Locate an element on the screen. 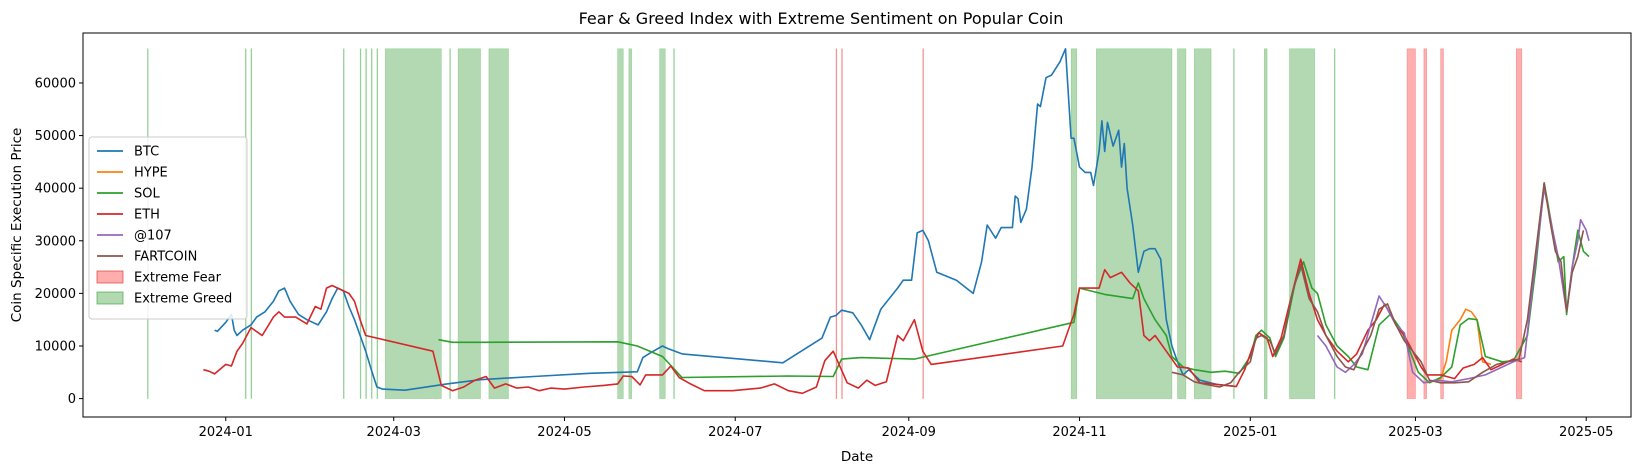  y-tick-label: 0 is located at coordinates (72, 399).